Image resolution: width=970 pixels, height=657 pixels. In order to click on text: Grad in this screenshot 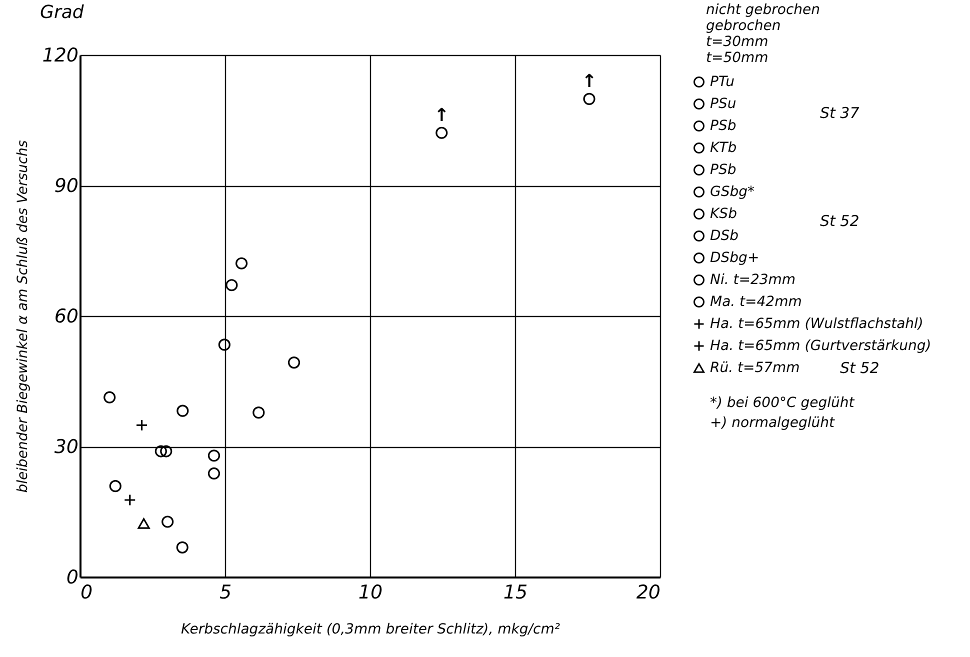, I will do `click(62, 12)`.